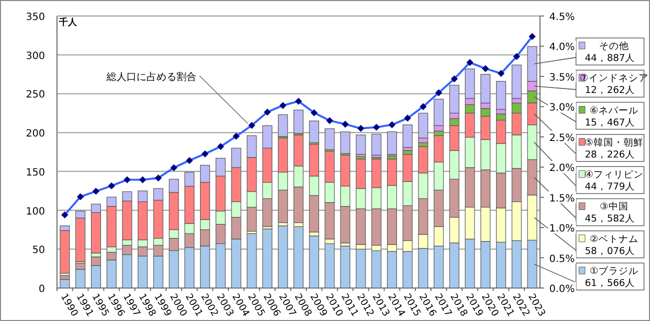  I want to click on y2-tick-label: 3.5%, so click(562, 78).